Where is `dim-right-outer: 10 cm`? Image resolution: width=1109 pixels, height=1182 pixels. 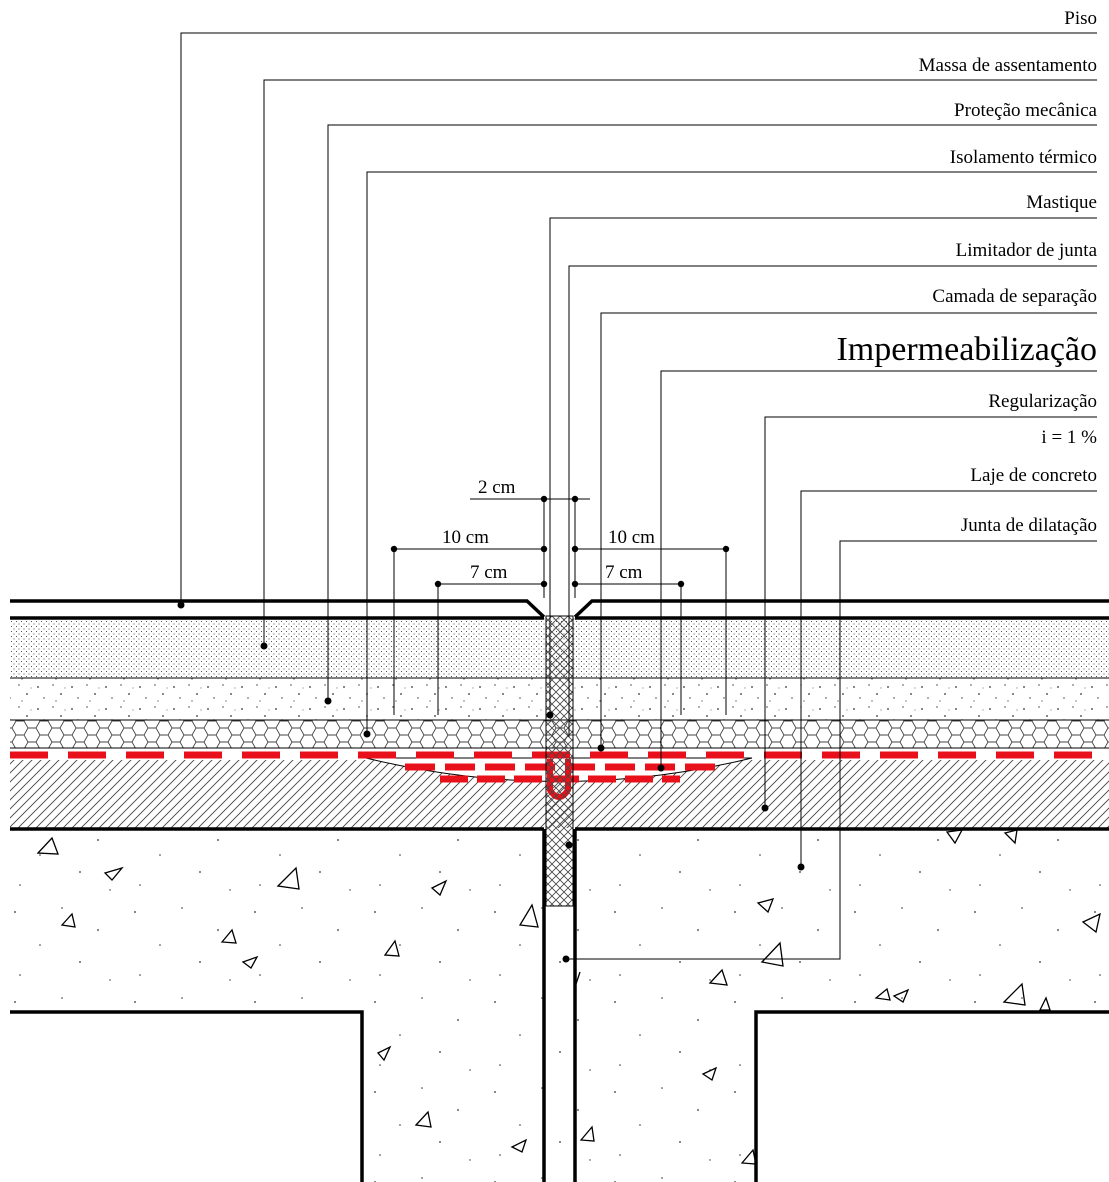
dim-right-outer: 10 cm is located at coordinates (631, 537).